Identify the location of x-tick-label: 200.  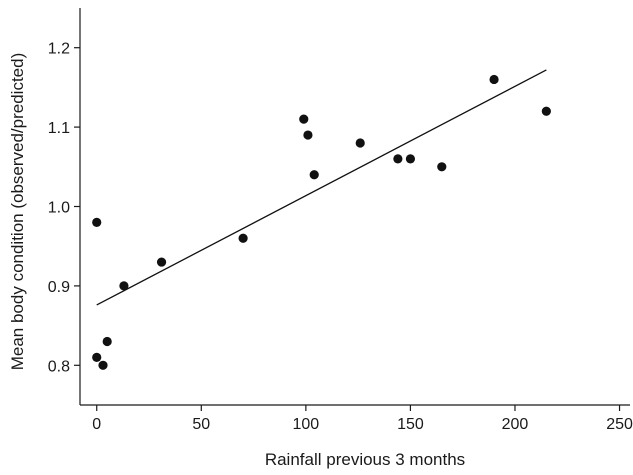
(515, 424).